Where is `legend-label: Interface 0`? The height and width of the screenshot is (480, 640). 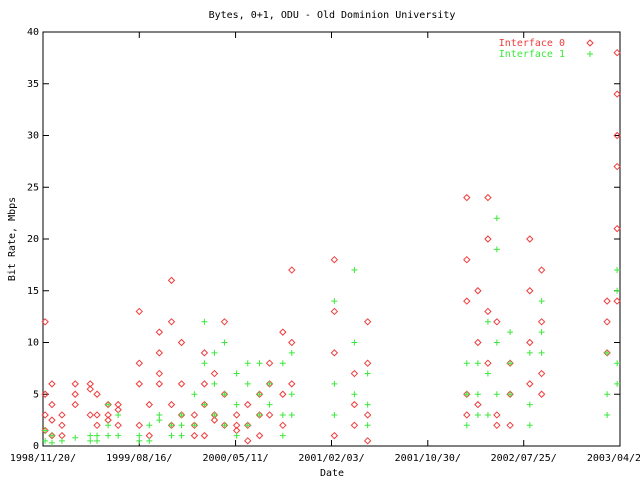
legend-label: Interface 0 is located at coordinates (532, 43).